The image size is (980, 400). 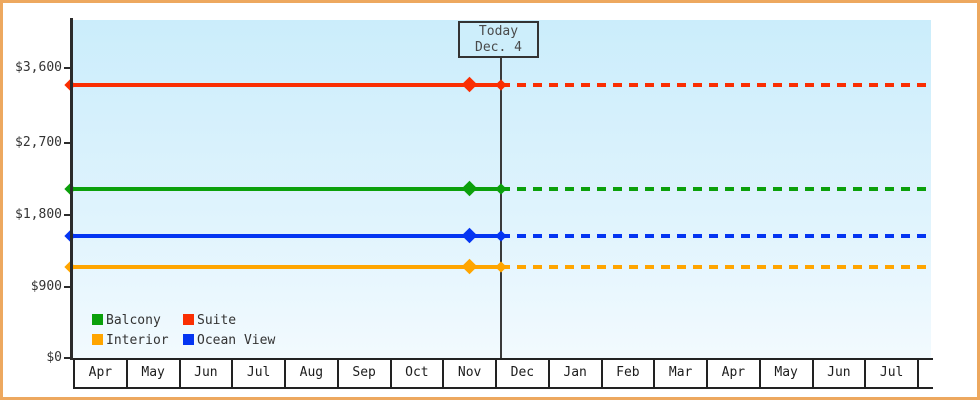 I want to click on month-cell-empty, so click(x=924, y=373).